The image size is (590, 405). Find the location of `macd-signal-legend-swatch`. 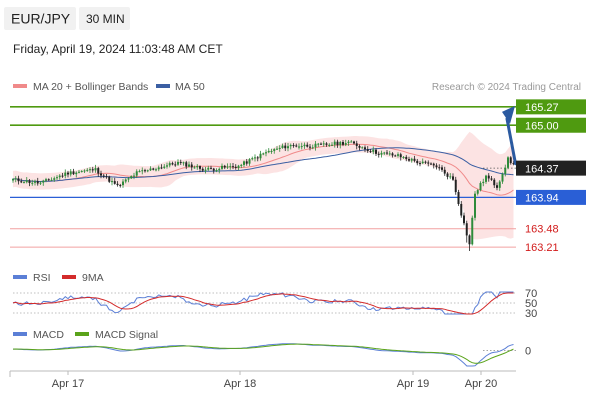

macd-signal-legend-swatch is located at coordinates (82, 334).